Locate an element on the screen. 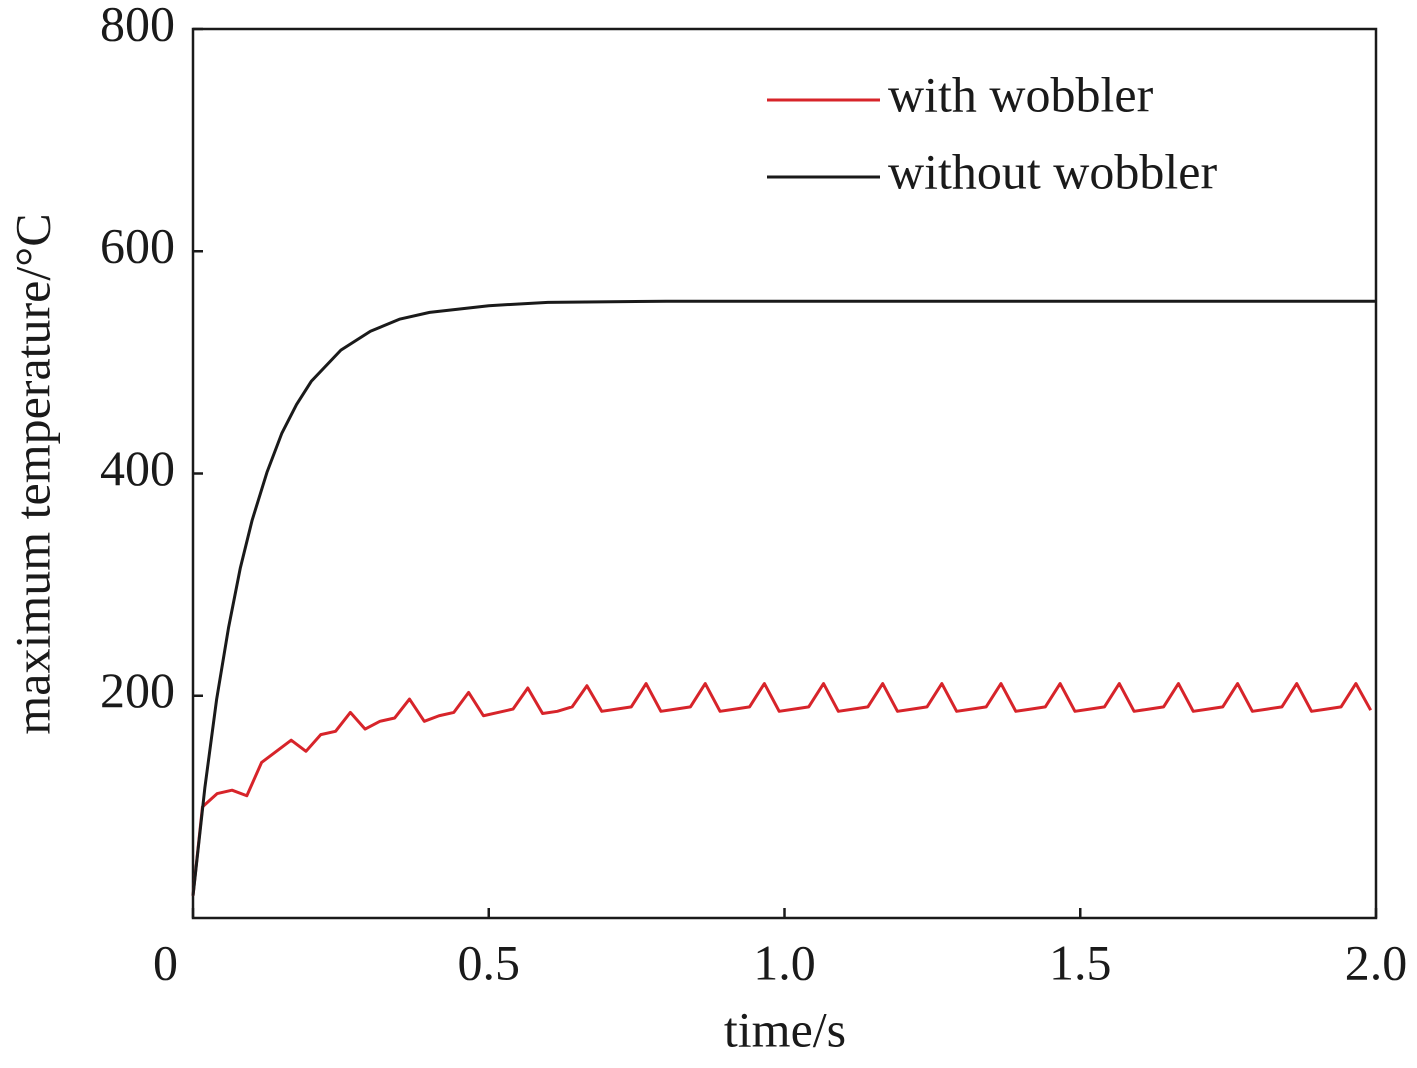  x-tick-label: 0.5 is located at coordinates (489, 962).